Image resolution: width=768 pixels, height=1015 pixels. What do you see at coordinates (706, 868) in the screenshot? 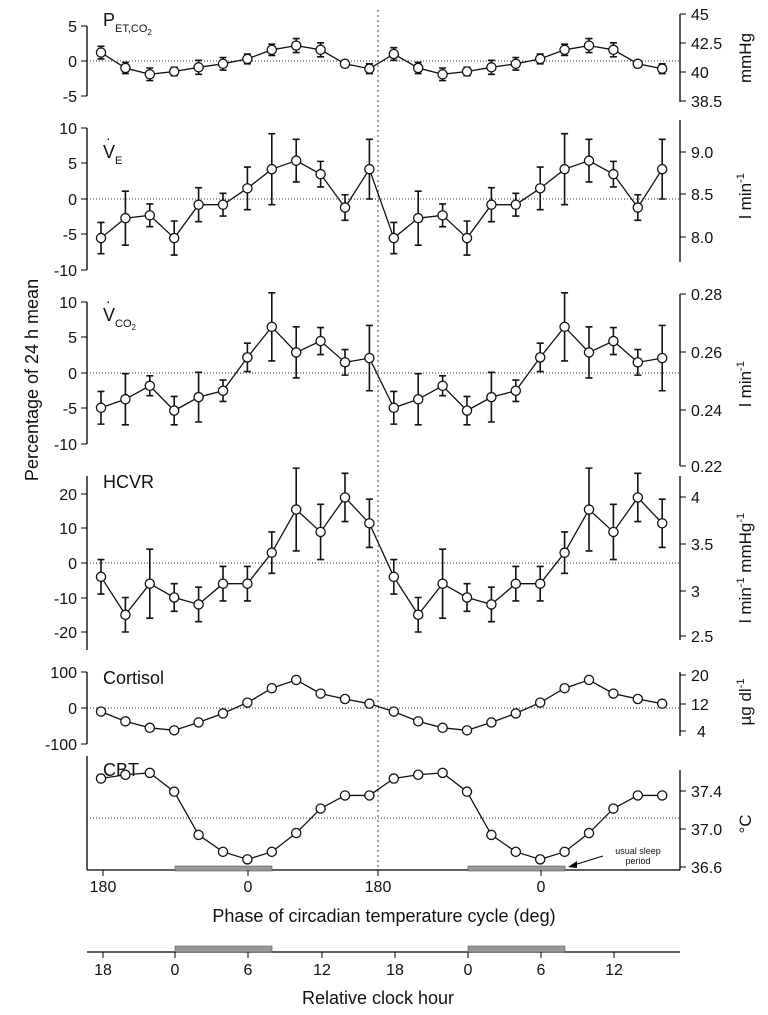
I see `right-tick-label: 36.6` at bounding box center [706, 868].